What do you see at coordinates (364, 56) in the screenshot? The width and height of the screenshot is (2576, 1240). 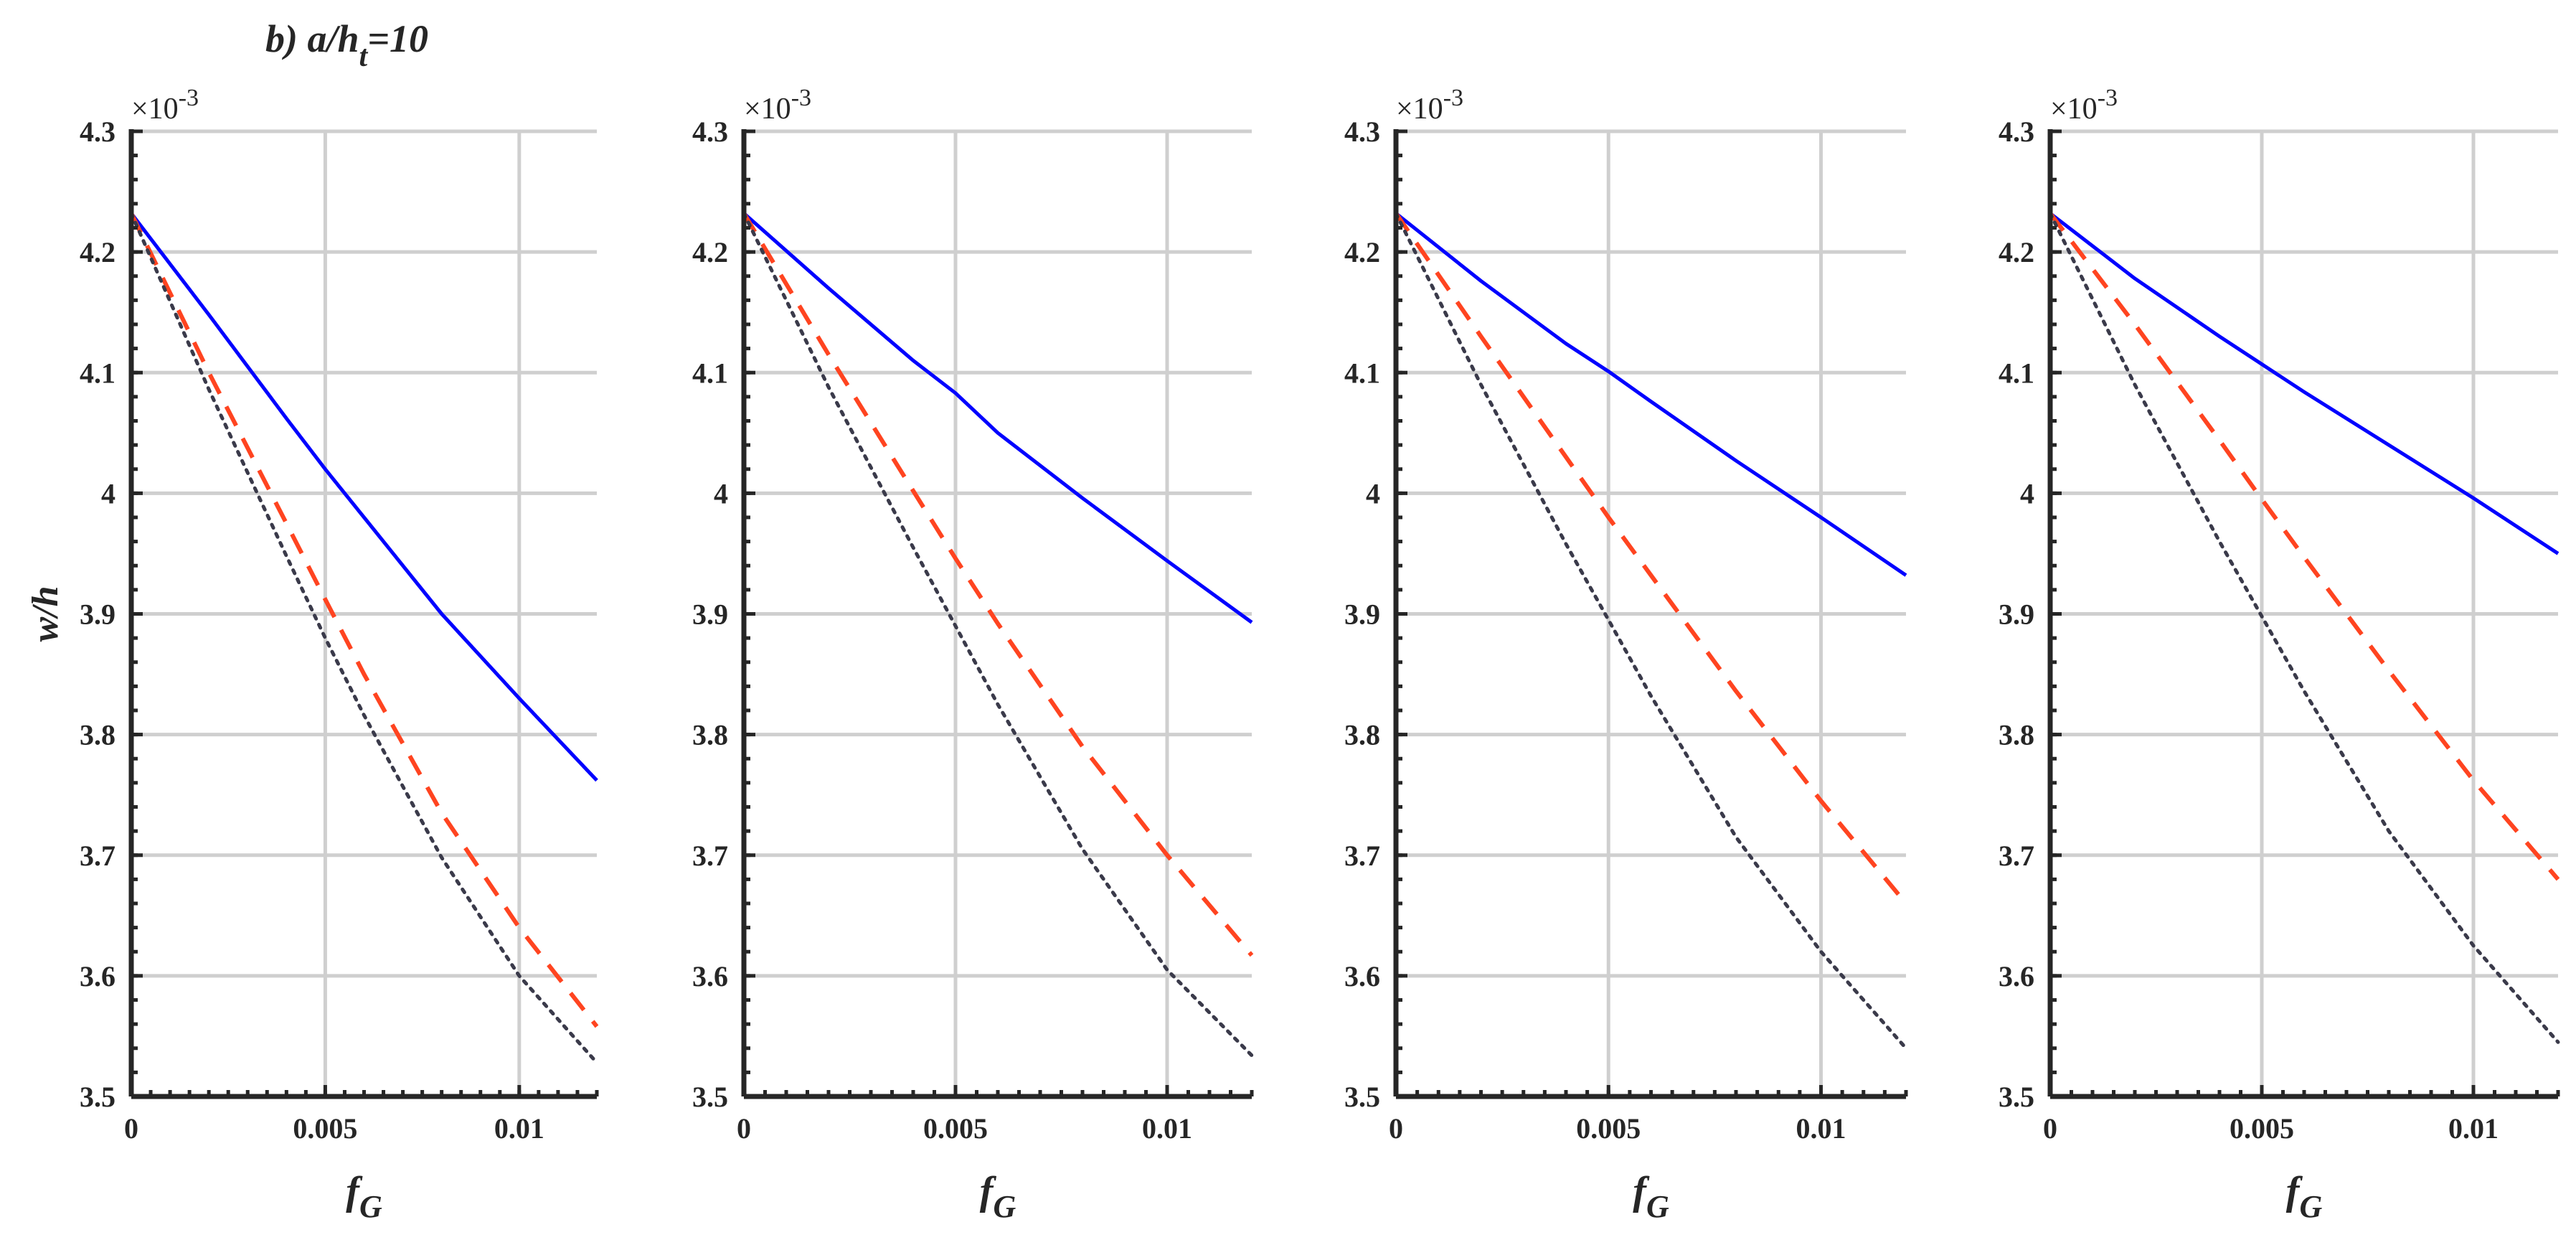 I see `panel-label-sub: t` at bounding box center [364, 56].